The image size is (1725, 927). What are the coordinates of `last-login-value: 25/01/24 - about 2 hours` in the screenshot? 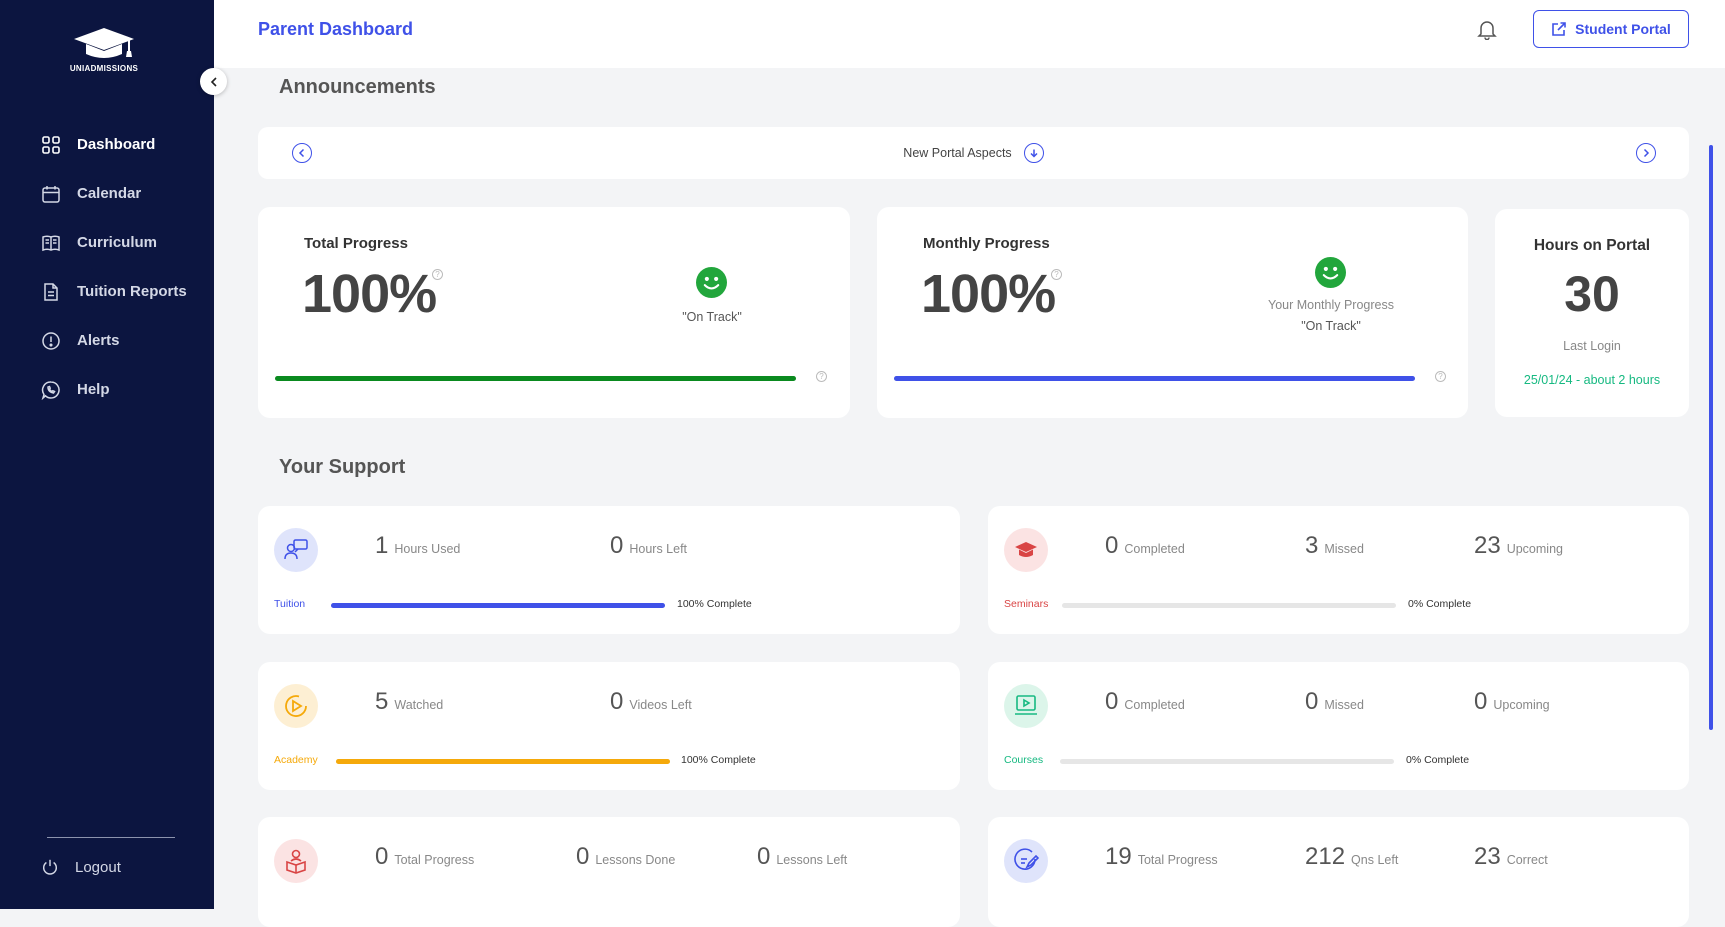 It's located at (1592, 380).